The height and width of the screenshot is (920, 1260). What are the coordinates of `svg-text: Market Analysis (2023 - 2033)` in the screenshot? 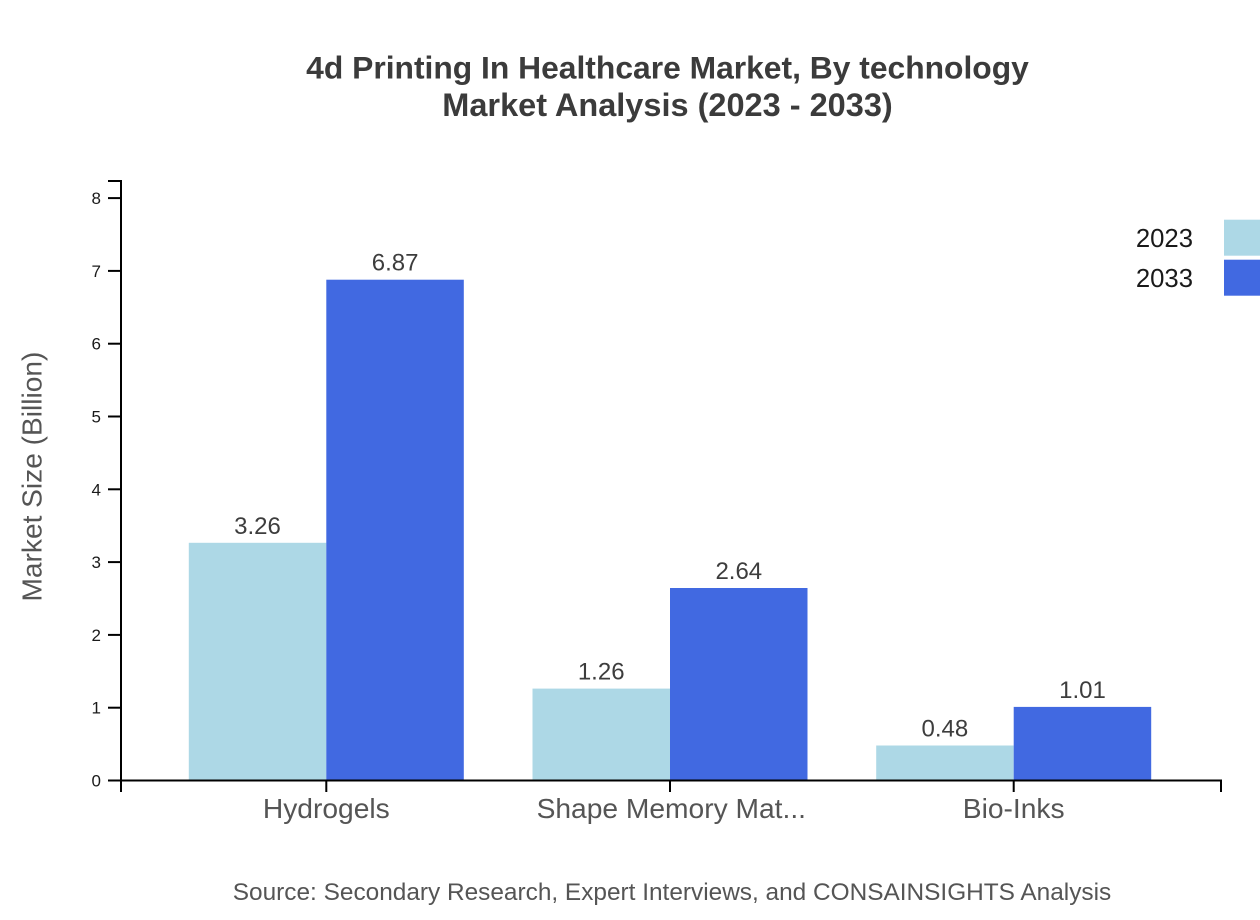 It's located at (667, 105).